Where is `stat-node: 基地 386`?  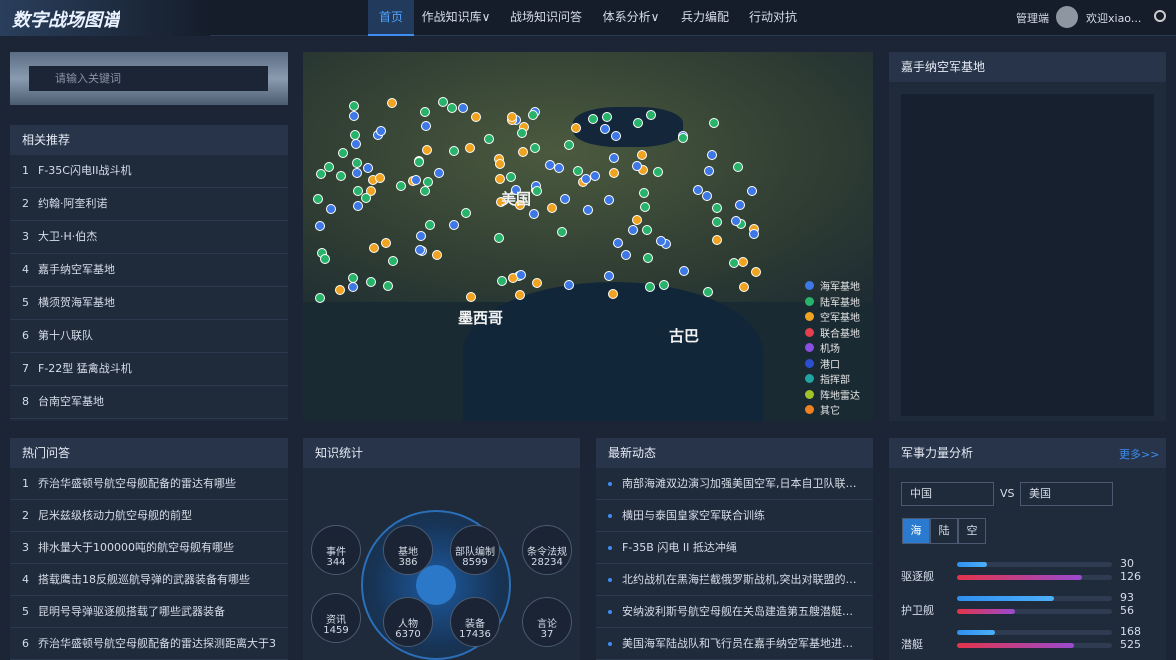 stat-node: 基地 386 is located at coordinates (408, 550).